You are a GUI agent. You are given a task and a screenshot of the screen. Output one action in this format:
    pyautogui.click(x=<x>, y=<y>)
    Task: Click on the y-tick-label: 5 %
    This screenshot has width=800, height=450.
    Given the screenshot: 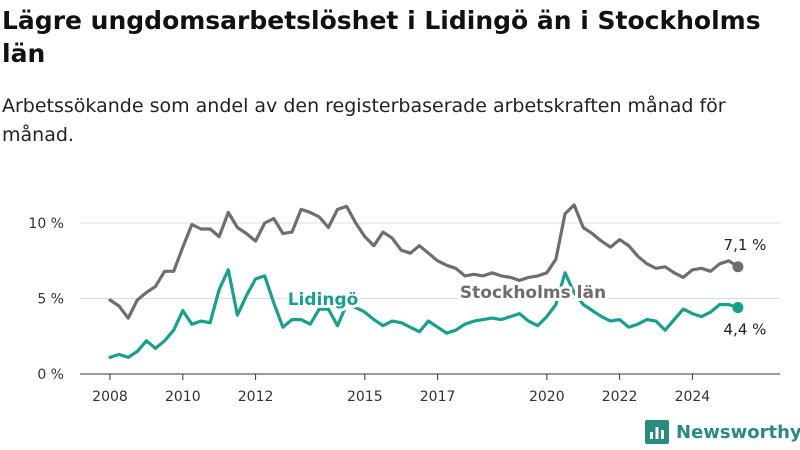 What is the action you would take?
    pyautogui.click(x=50, y=300)
    